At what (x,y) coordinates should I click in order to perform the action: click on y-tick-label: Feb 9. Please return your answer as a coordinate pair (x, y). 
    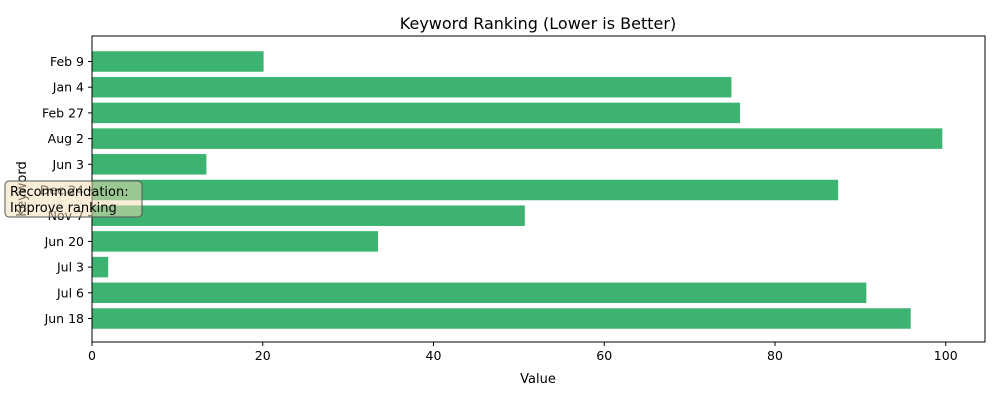
    Looking at the image, I should click on (67, 61).